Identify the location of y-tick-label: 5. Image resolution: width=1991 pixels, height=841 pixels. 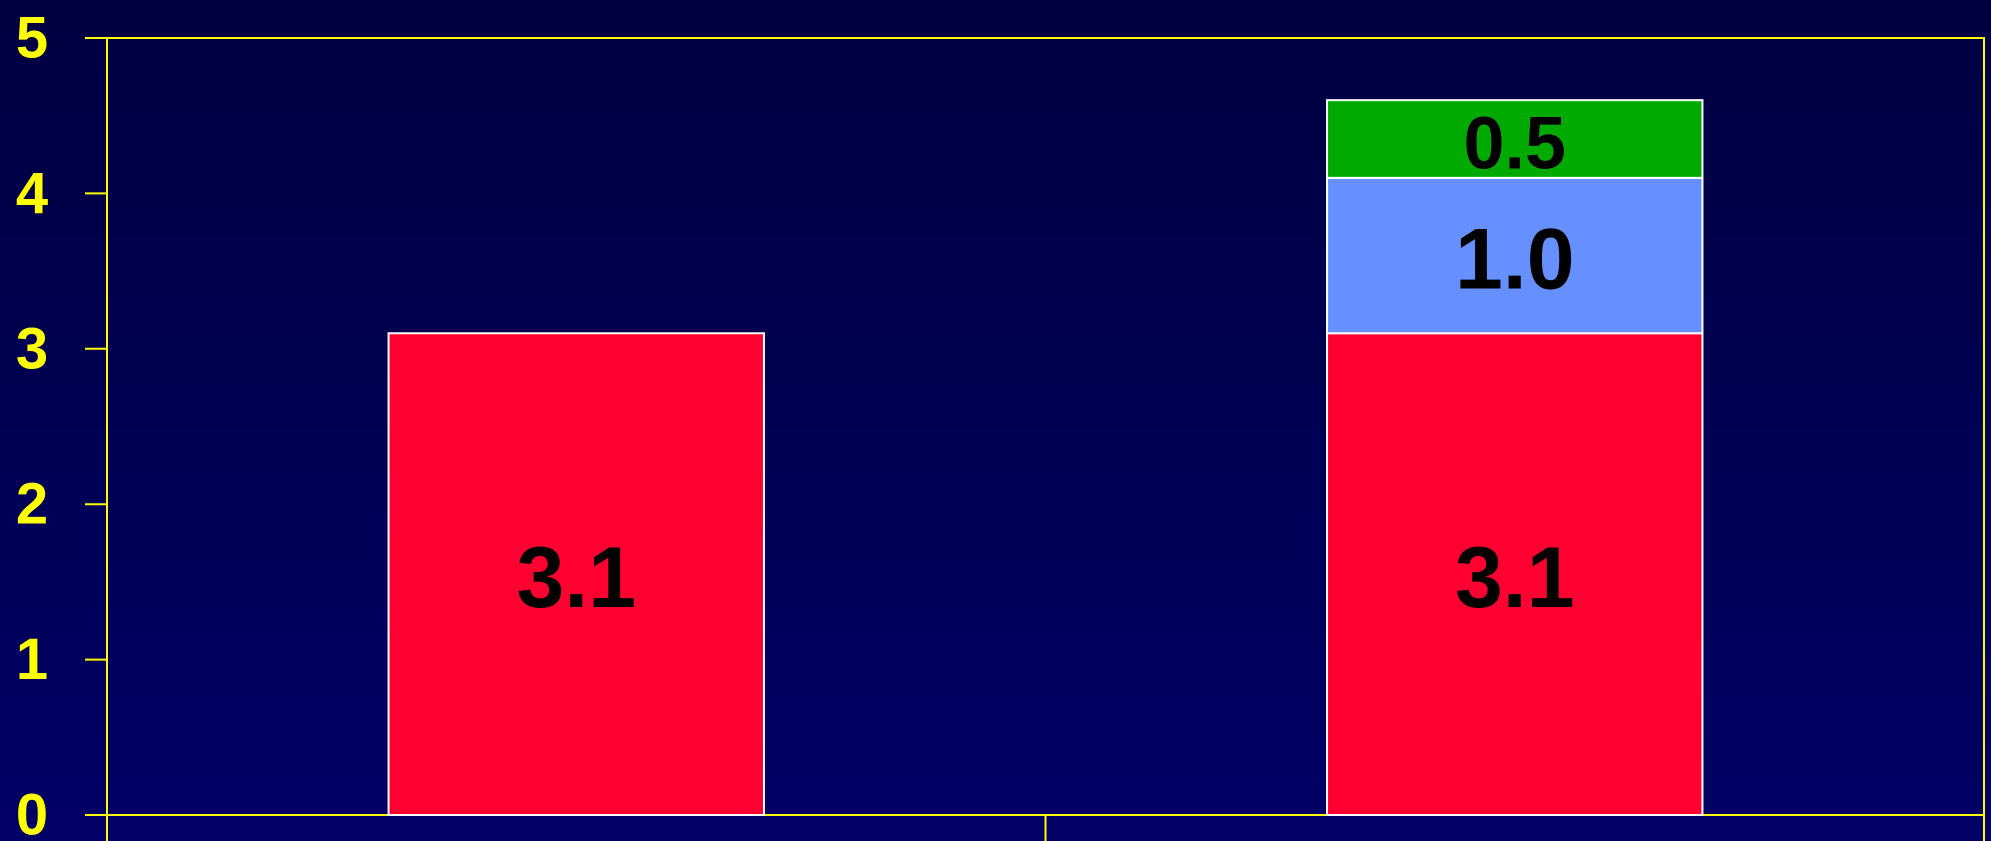
(32, 38).